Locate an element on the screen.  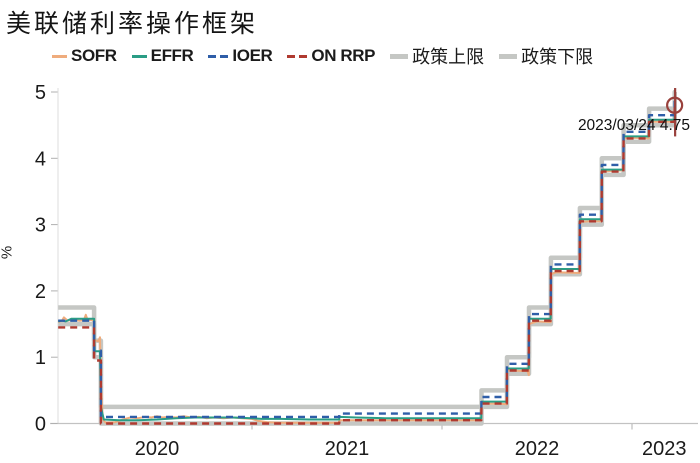
legend-swatch-policy-upper-icon is located at coordinates (399, 56).